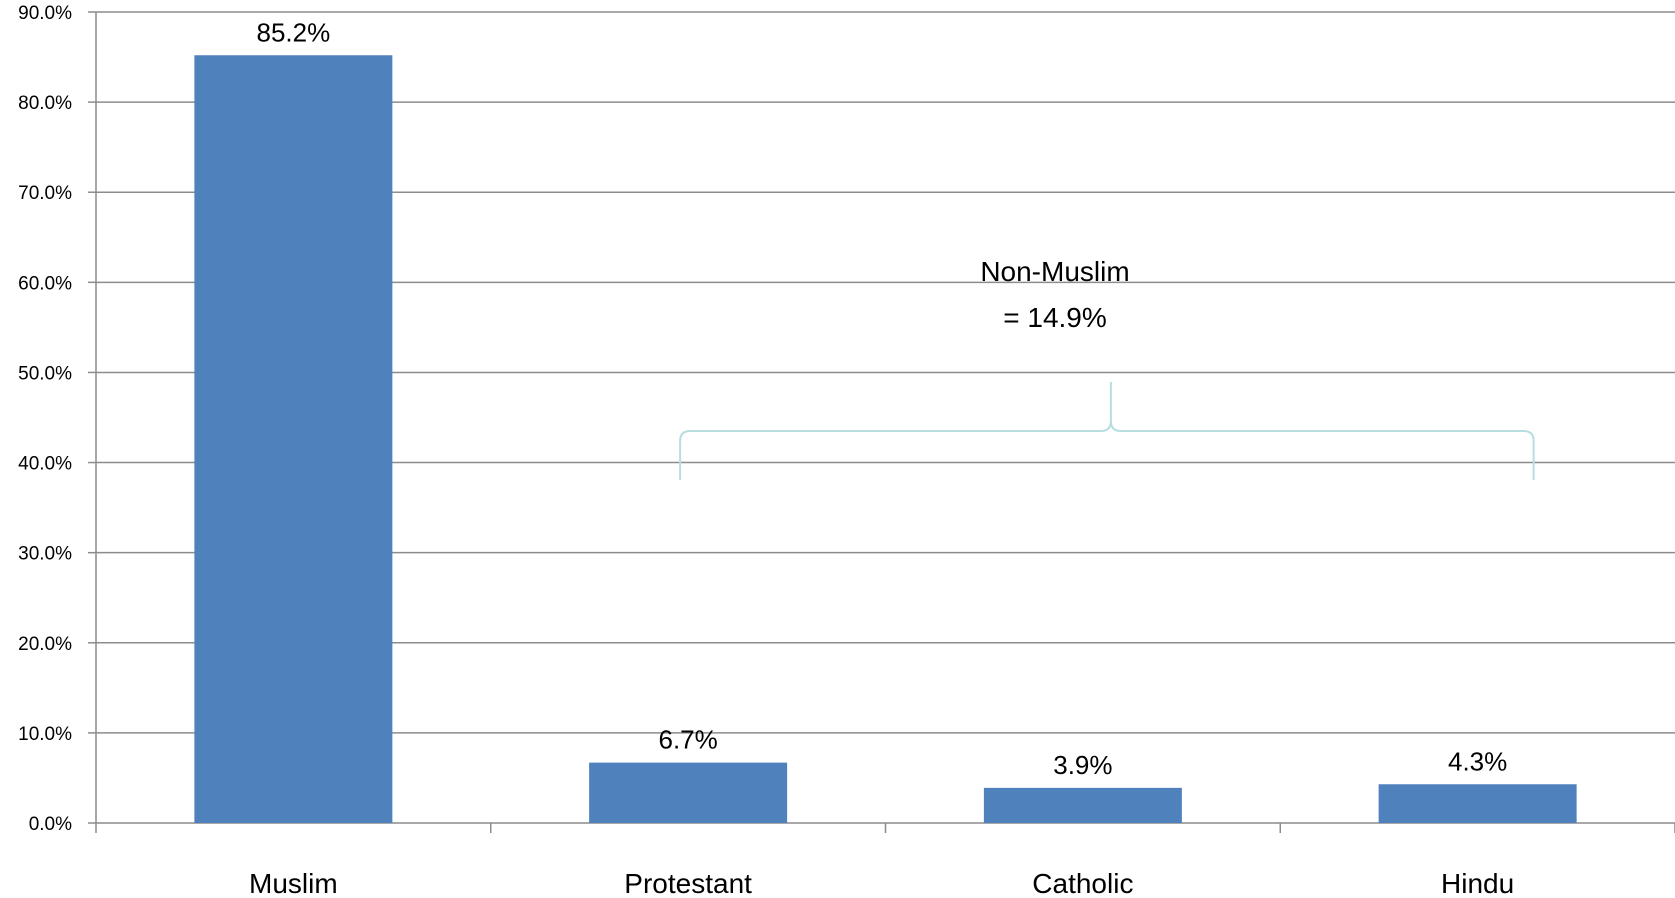 This screenshot has height=898, width=1675. I want to click on data-label-muslim: 85.2%, so click(294, 32).